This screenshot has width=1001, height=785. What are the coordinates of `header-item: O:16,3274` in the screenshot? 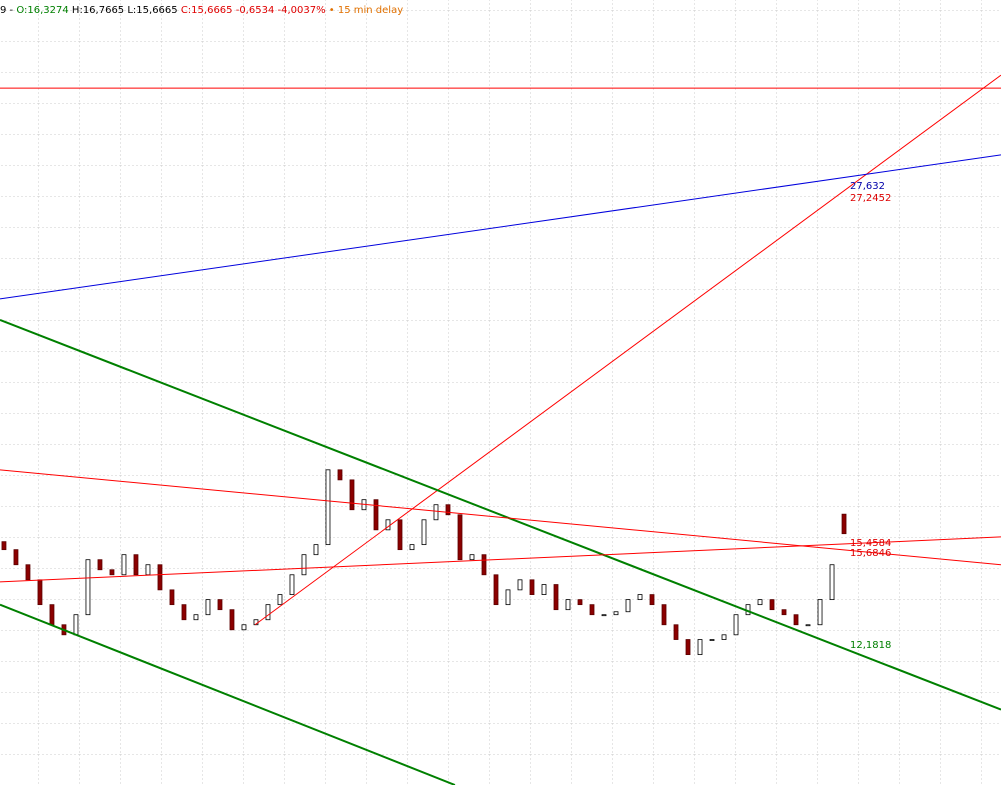 It's located at (42, 10).